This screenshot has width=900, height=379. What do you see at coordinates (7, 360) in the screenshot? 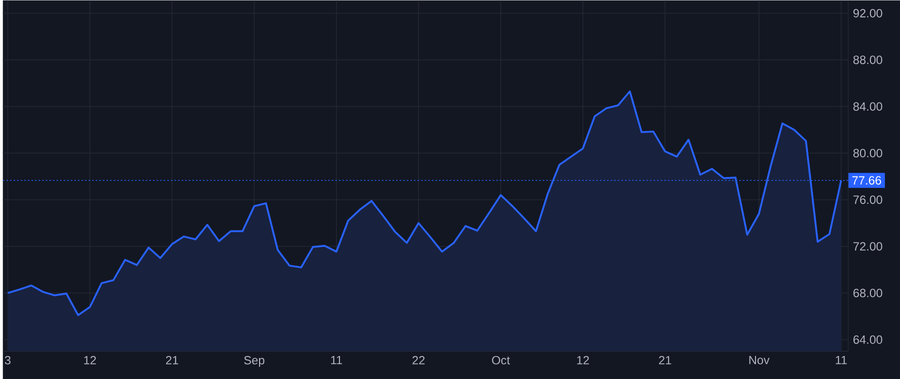
I see `x-tick-label: 3` at bounding box center [7, 360].